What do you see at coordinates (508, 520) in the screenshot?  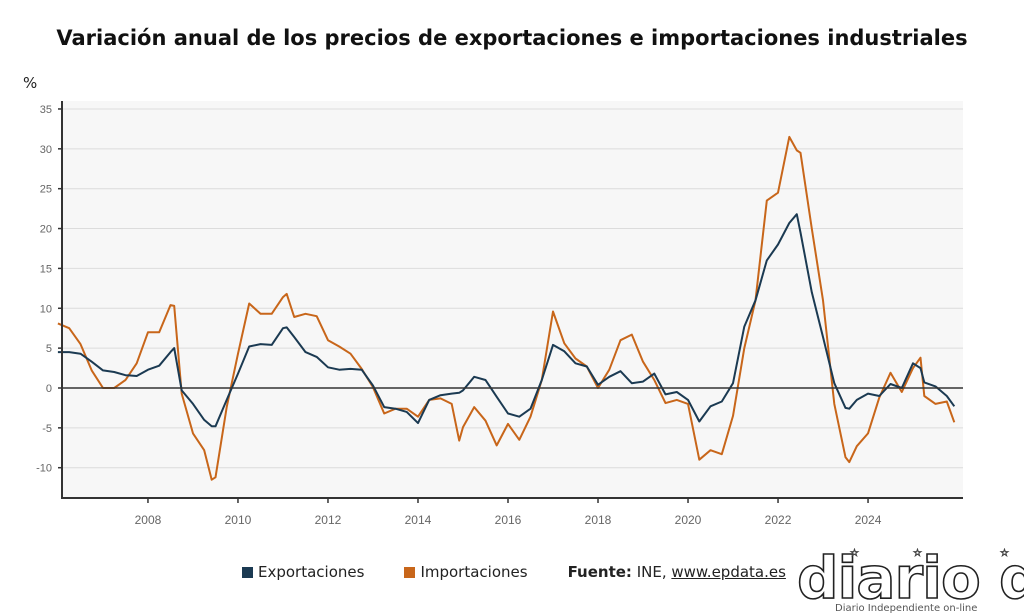 I see `x-tick-label: 2016` at bounding box center [508, 520].